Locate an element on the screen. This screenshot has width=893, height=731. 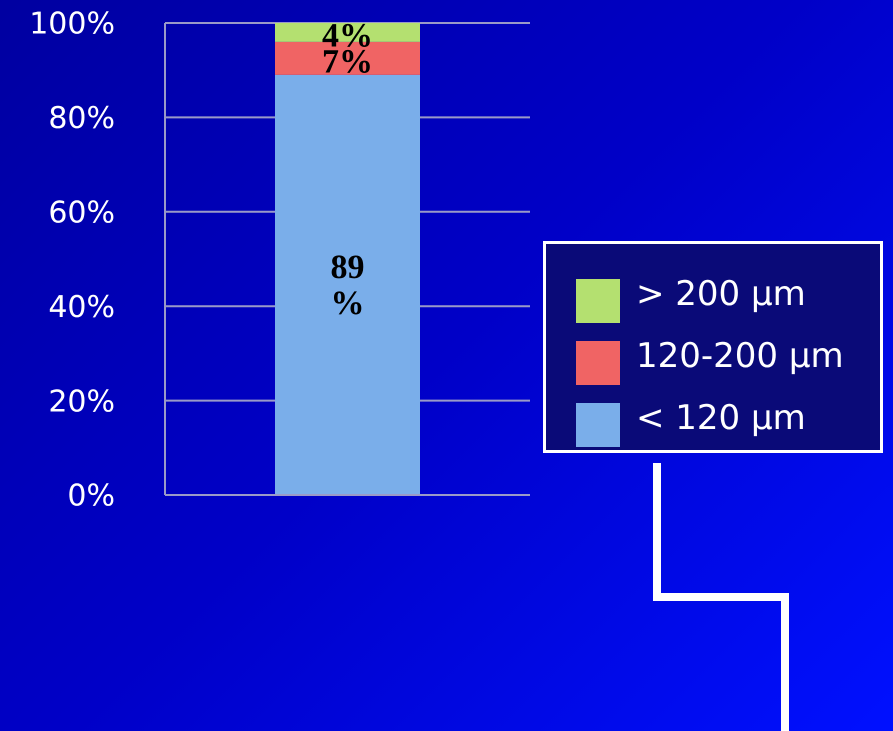
y-tick-label: 60% is located at coordinates (81, 212).